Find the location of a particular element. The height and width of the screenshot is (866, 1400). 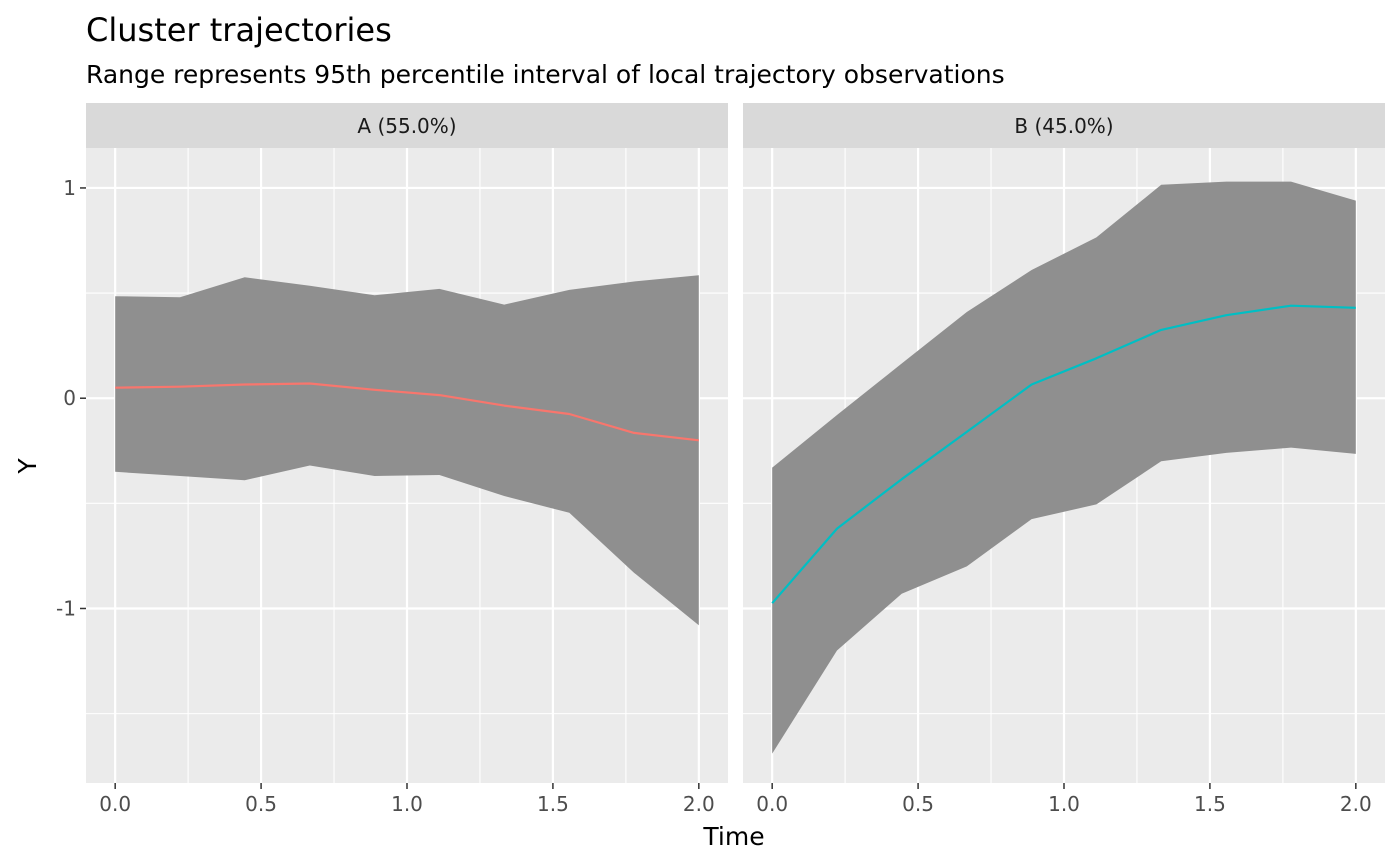

facet-strip-label: B (45.0%) is located at coordinates (1063, 126).